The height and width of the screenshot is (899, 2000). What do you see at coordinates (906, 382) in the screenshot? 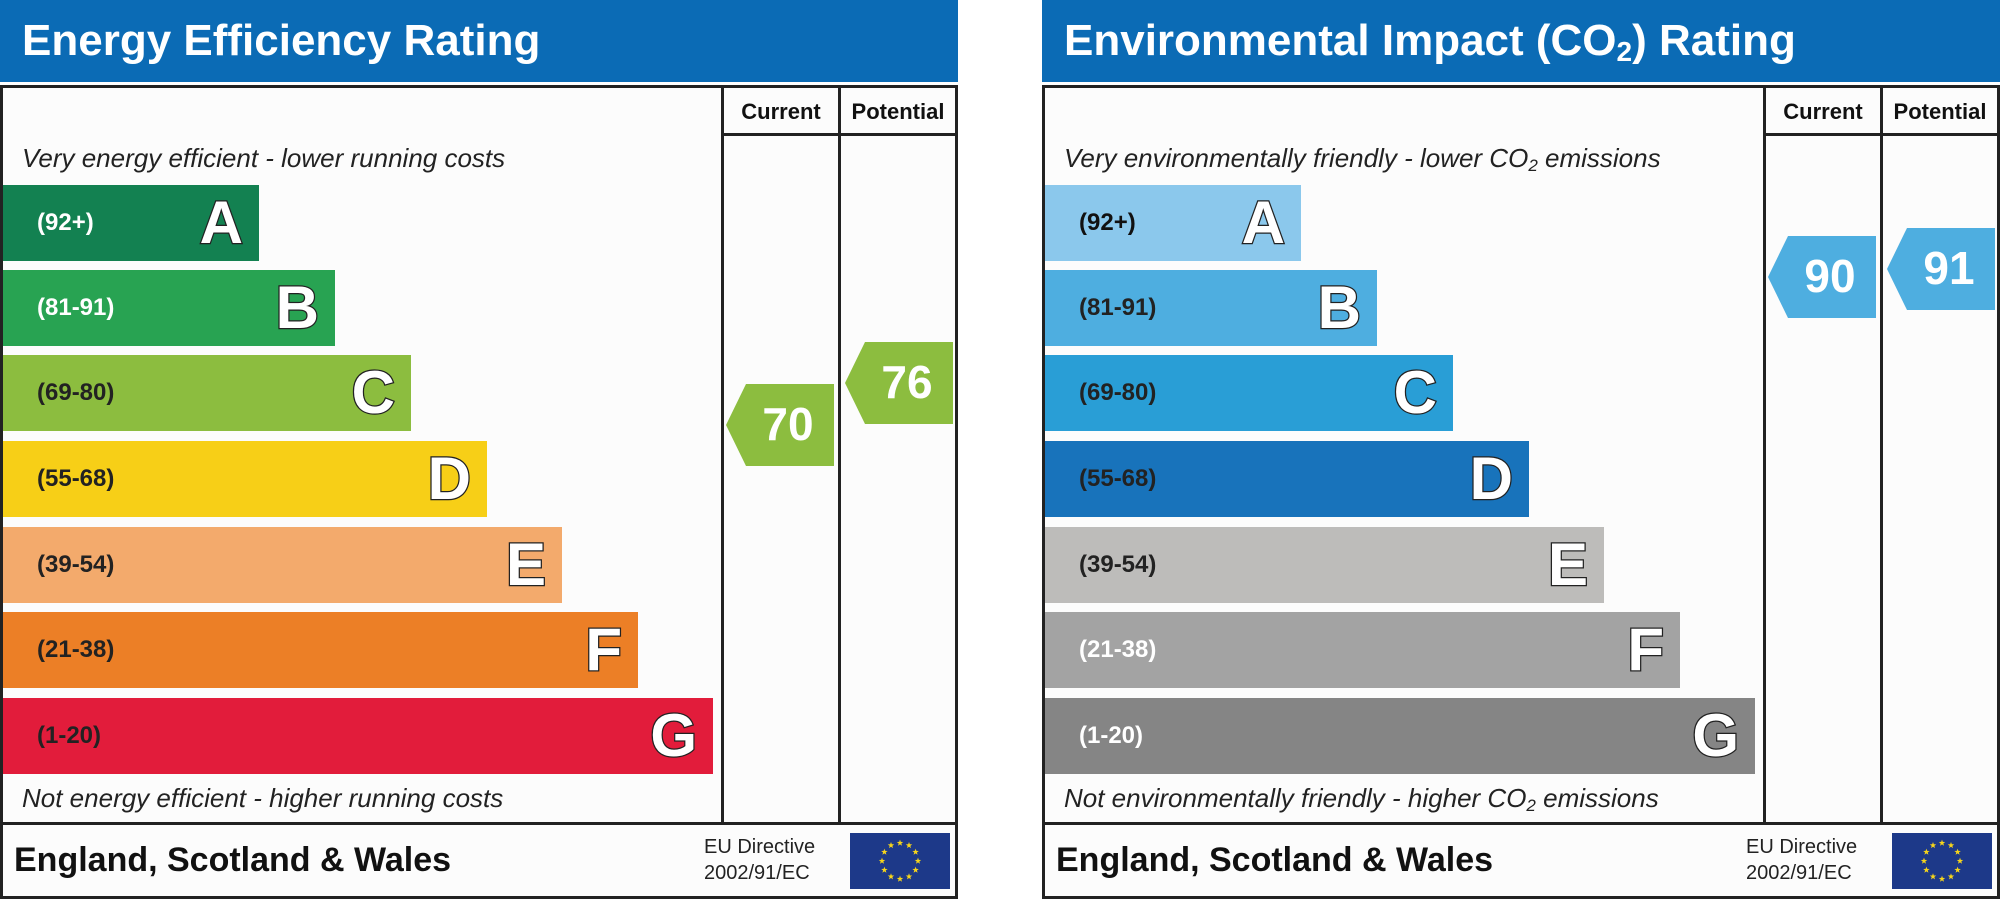
I see `potential-rating-value: 76` at bounding box center [906, 382].